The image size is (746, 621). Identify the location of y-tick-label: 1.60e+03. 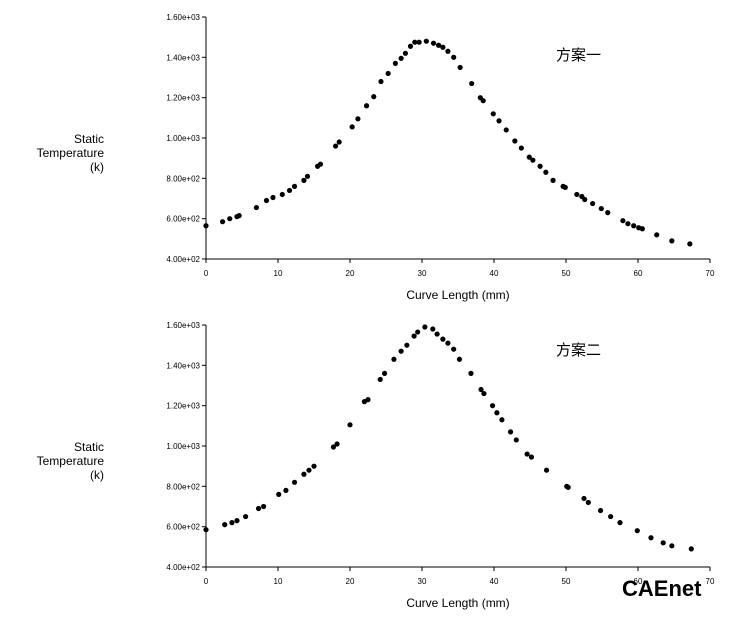
(183, 17).